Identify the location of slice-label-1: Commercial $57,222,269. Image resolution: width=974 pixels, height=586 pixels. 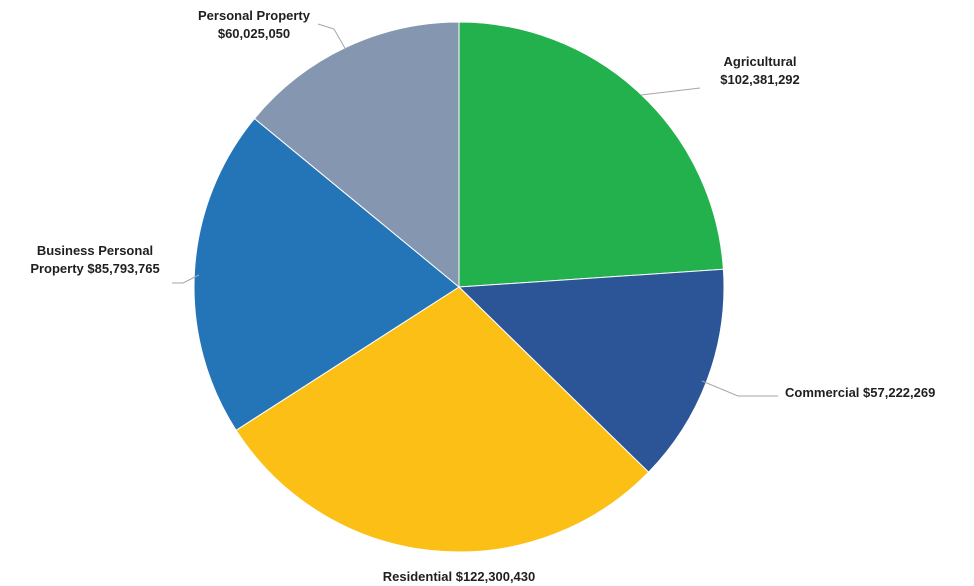
(860, 392).